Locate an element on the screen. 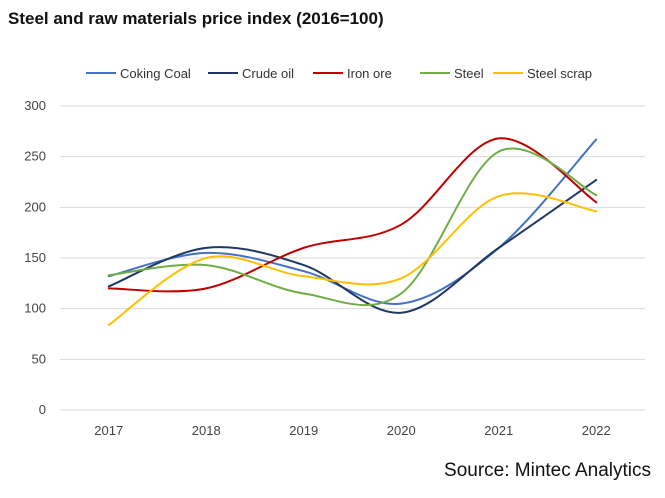  x-tick-label: 2021 is located at coordinates (498, 430).